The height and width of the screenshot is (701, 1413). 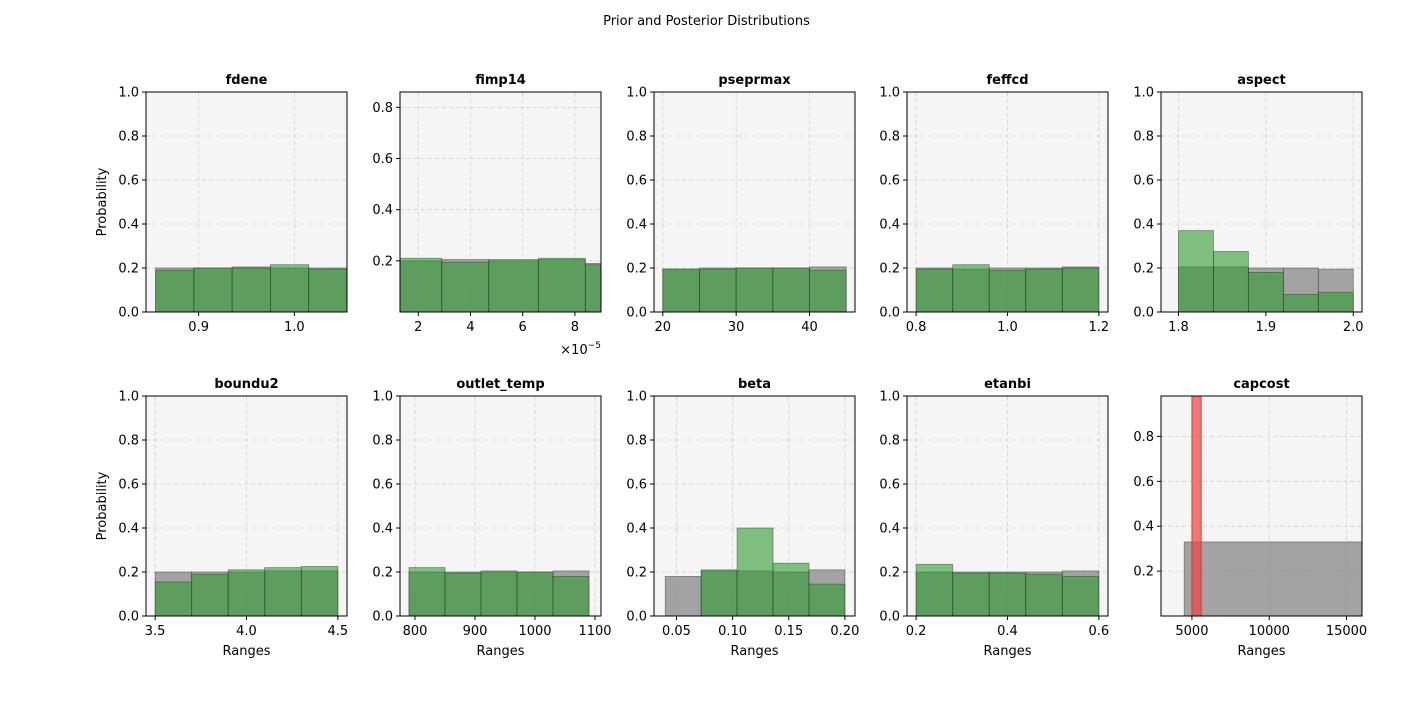 I want to click on x-tick-label: 6, so click(x=523, y=327).